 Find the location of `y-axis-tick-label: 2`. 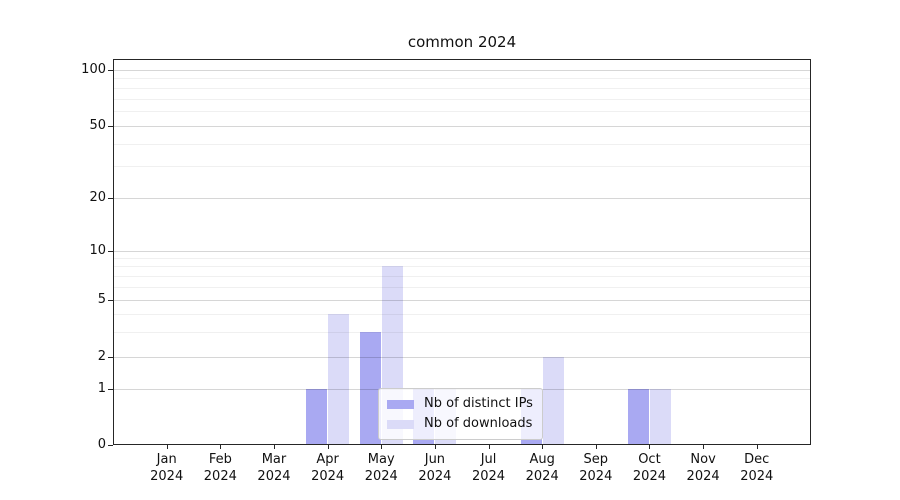

y-axis-tick-label: 2 is located at coordinates (101, 356).